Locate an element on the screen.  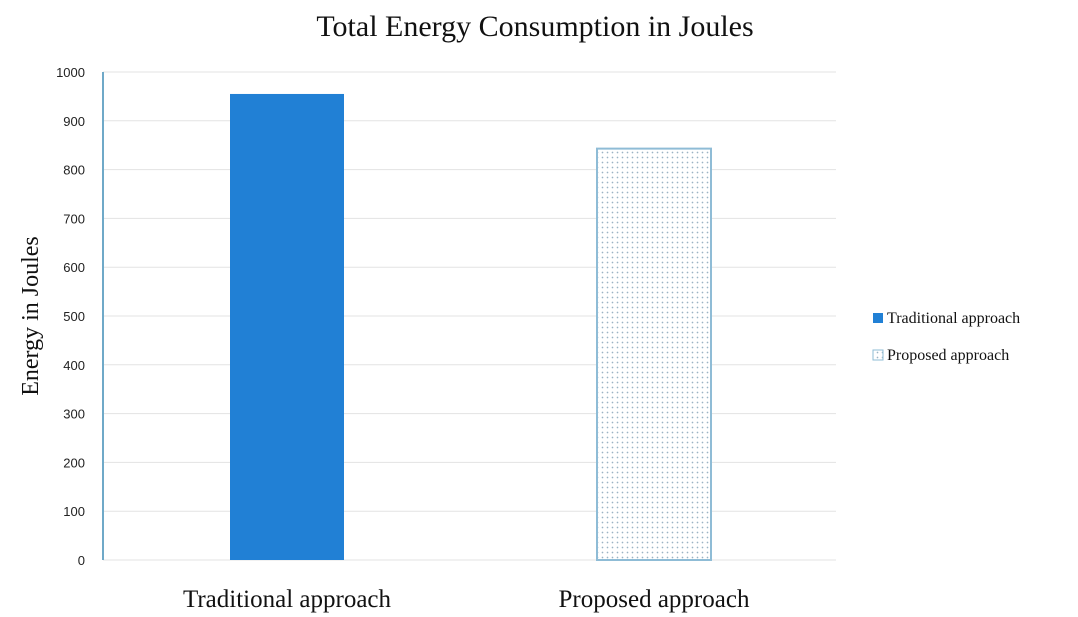
y-tick-label: 100 is located at coordinates (74, 511).